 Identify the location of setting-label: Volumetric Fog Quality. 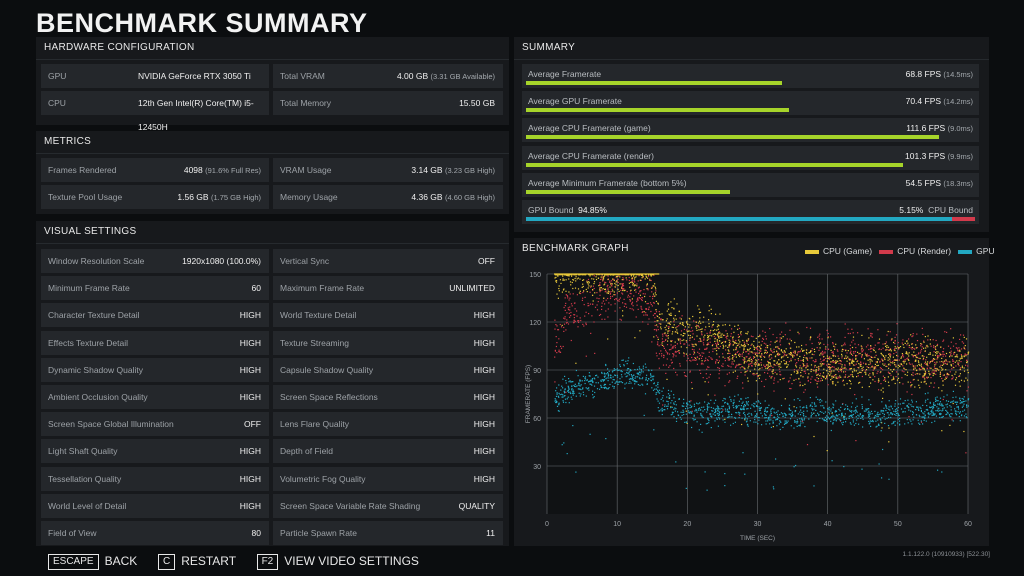
(323, 478).